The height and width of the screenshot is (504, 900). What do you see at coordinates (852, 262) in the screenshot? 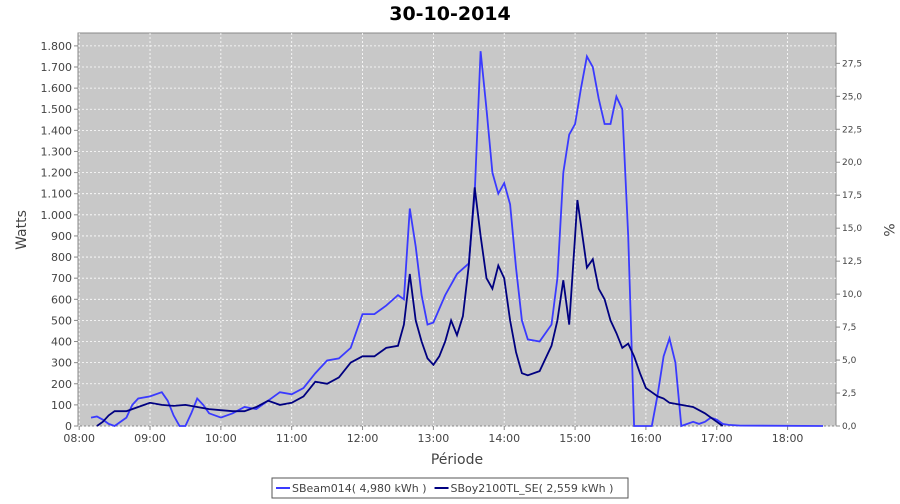
I see `y2-tick-label: 12,5` at bounding box center [852, 262].